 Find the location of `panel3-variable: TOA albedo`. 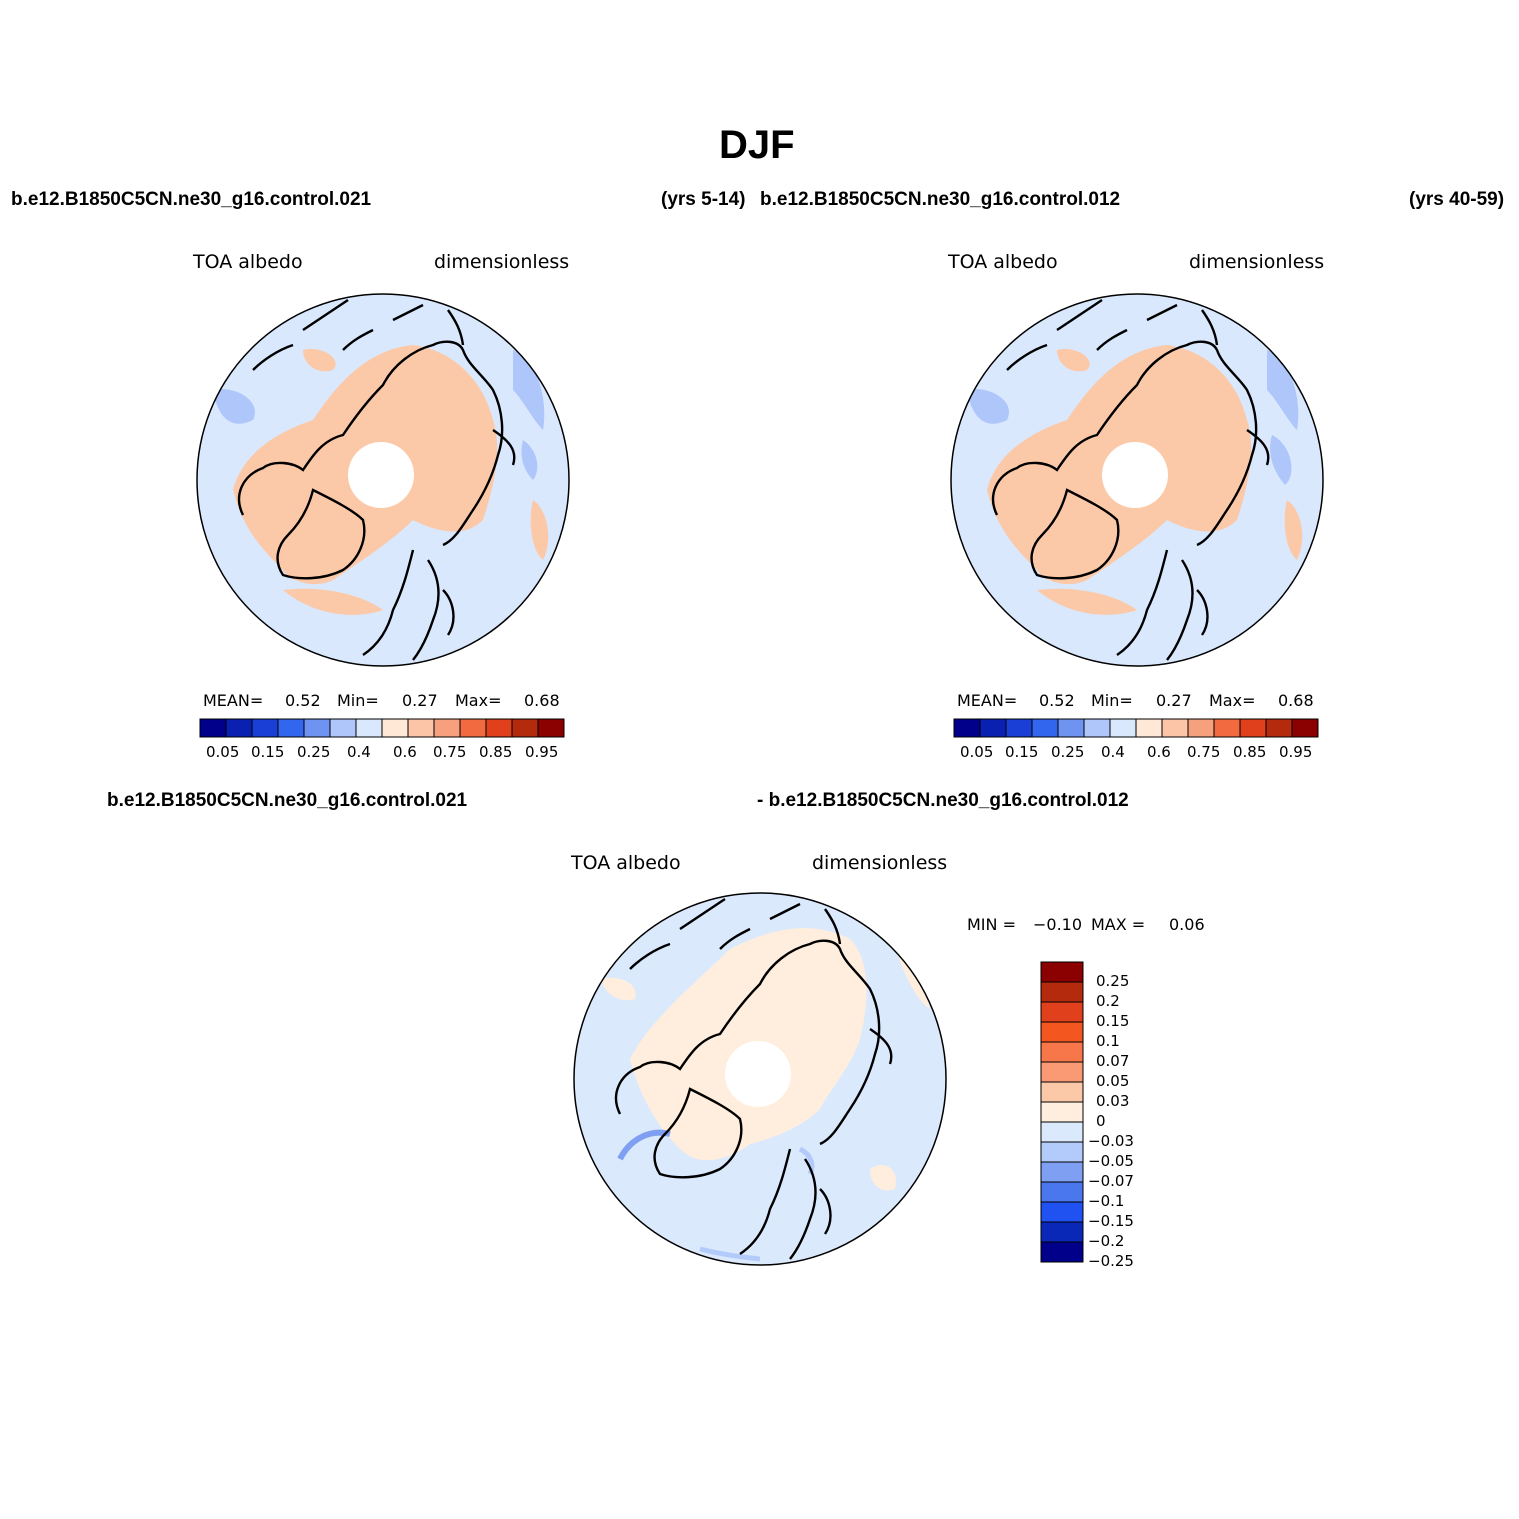

panel3-variable: TOA albedo is located at coordinates (626, 863).